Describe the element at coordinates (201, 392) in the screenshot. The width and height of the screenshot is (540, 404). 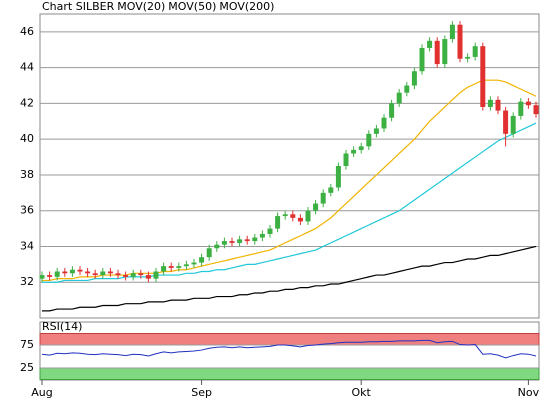
I see `x-tick-label: Sep` at that location.